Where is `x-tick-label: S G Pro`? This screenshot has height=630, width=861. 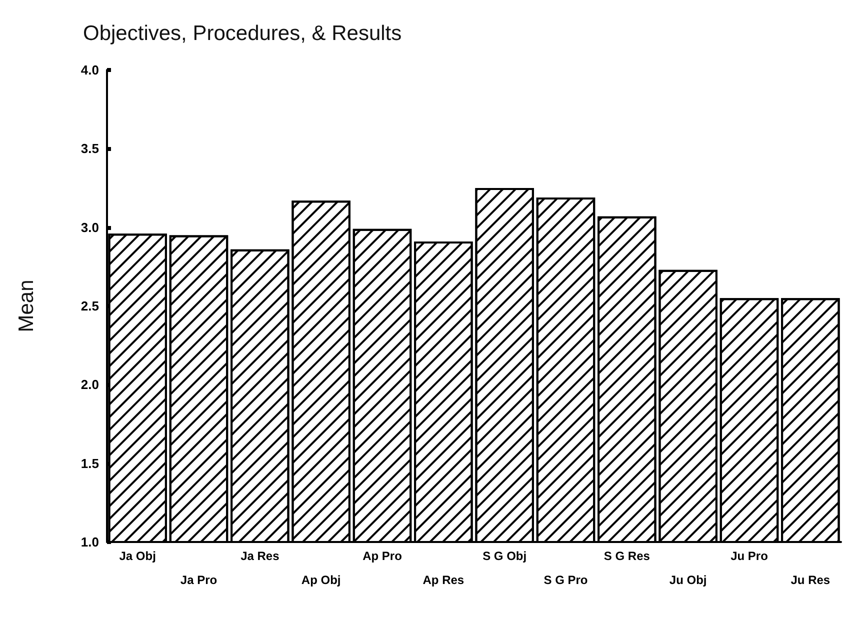
x-tick-label: S G Pro is located at coordinates (566, 580).